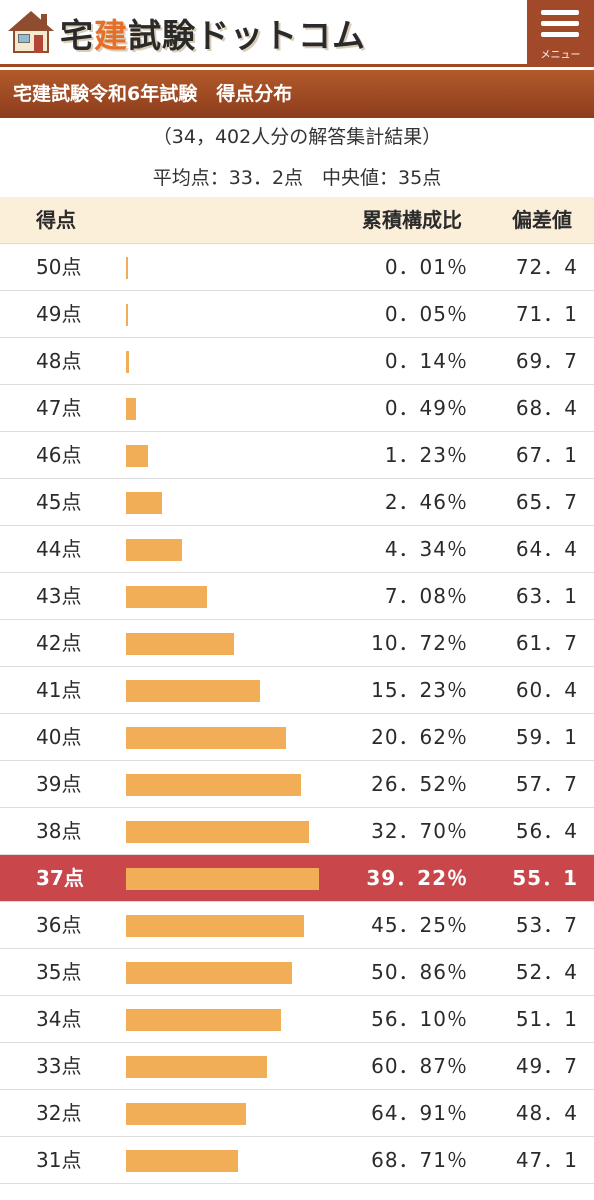 This screenshot has width=594, height=1200. I want to click on deviation-cell: 67．1, so click(546, 455).